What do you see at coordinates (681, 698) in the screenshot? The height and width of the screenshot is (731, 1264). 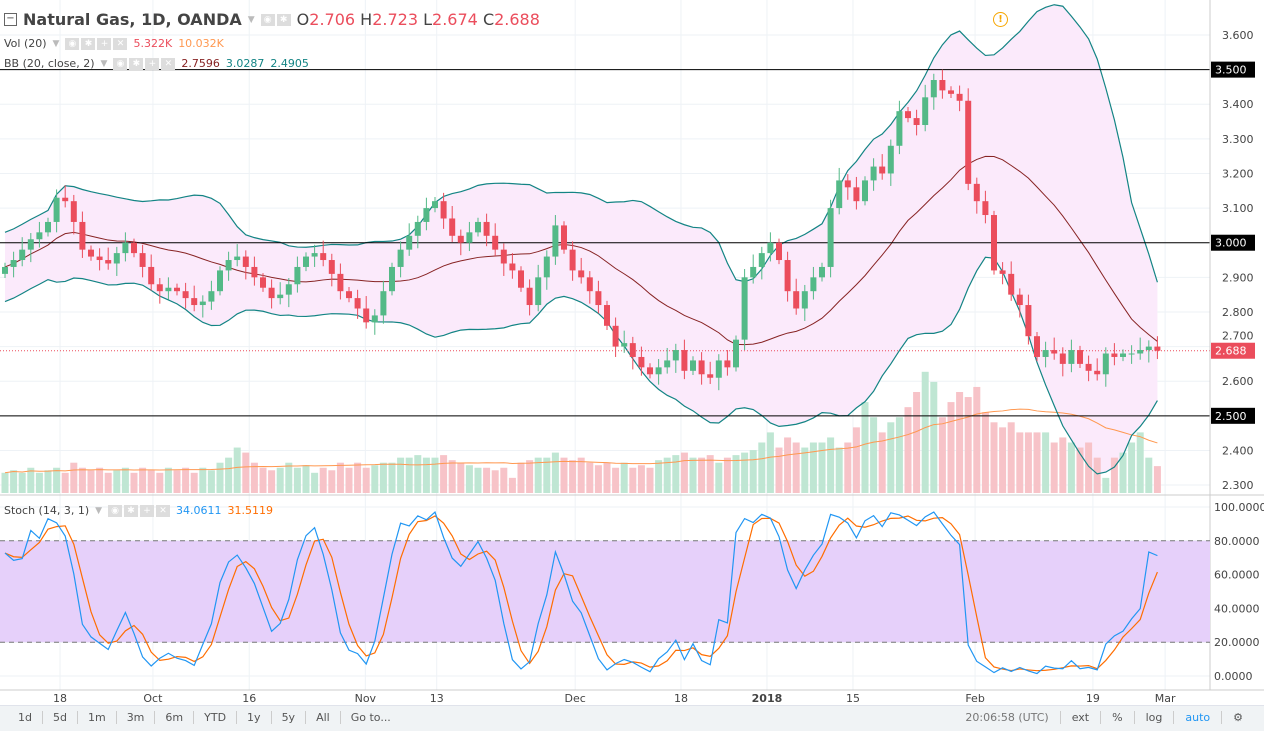 I see `time-tick-label: 18` at bounding box center [681, 698].